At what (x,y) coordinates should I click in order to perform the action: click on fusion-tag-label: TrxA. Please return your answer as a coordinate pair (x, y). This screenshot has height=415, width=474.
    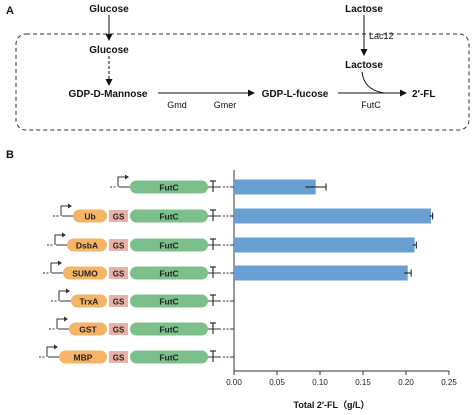
    Looking at the image, I should click on (89, 302).